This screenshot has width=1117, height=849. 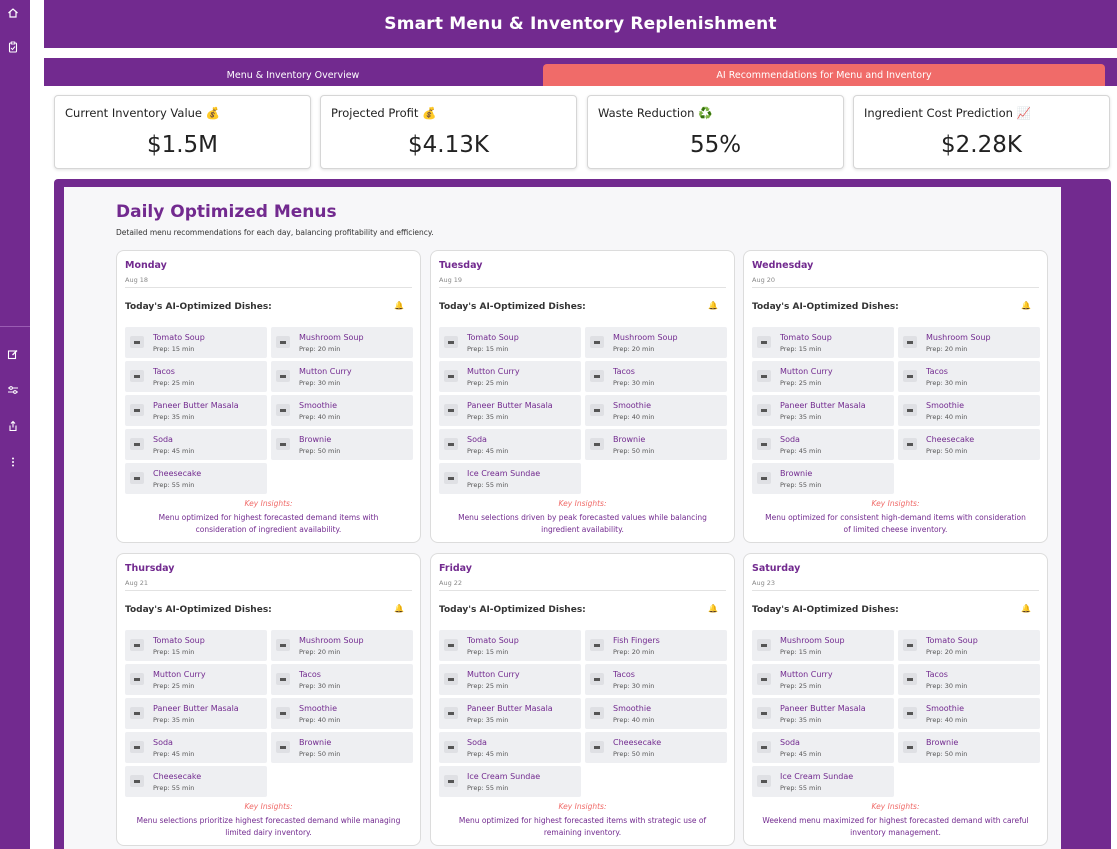 What do you see at coordinates (981, 145) in the screenshot?
I see `kpi-value: $2.28K` at bounding box center [981, 145].